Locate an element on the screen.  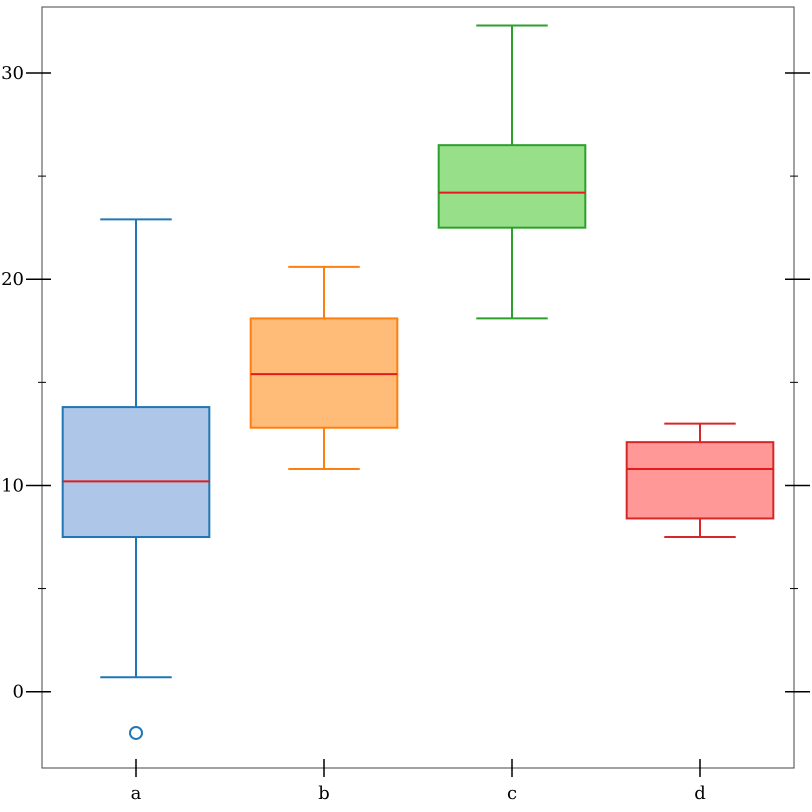
x-tick-label: d is located at coordinates (700, 793).